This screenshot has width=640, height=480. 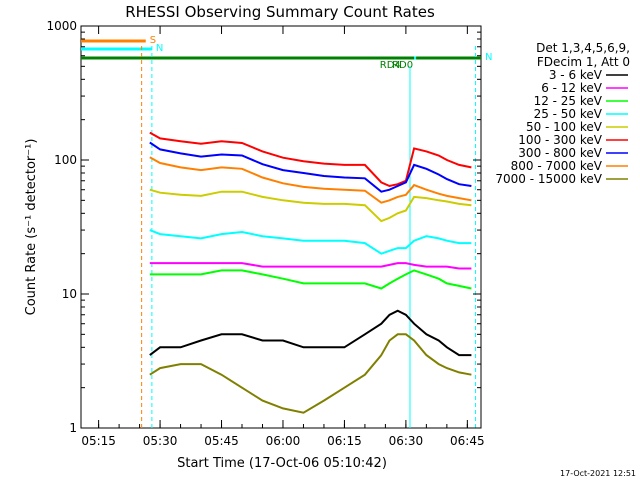 What do you see at coordinates (488, 57) in the screenshot?
I see `state-bar-label-2: N` at bounding box center [488, 57].